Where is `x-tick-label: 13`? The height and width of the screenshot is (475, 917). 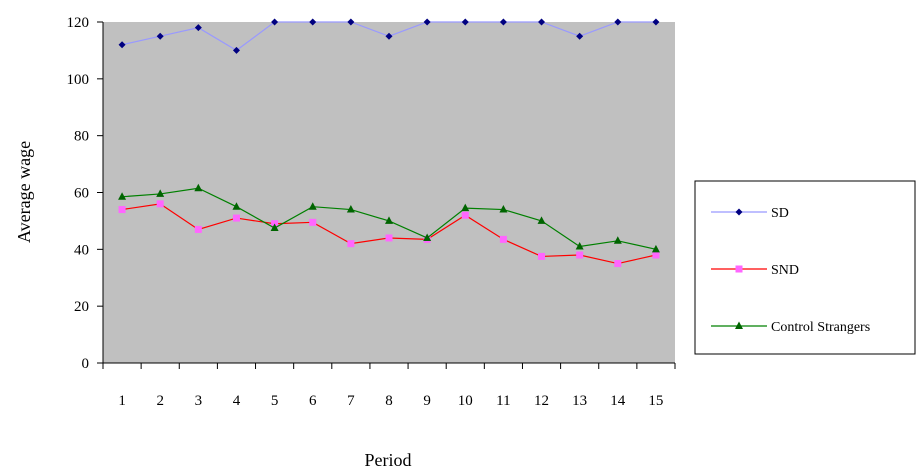 x-tick-label: 13 is located at coordinates (579, 401).